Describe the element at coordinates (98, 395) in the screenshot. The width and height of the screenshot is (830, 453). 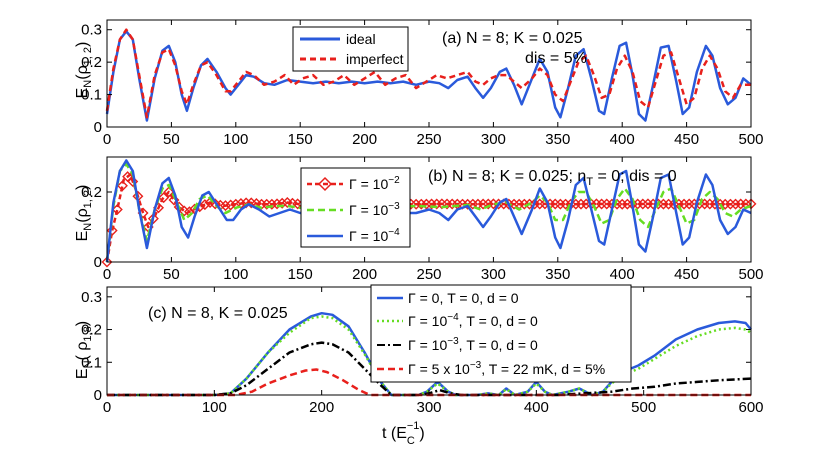
I see `panel-c-ytick-label-0: 0` at that location.